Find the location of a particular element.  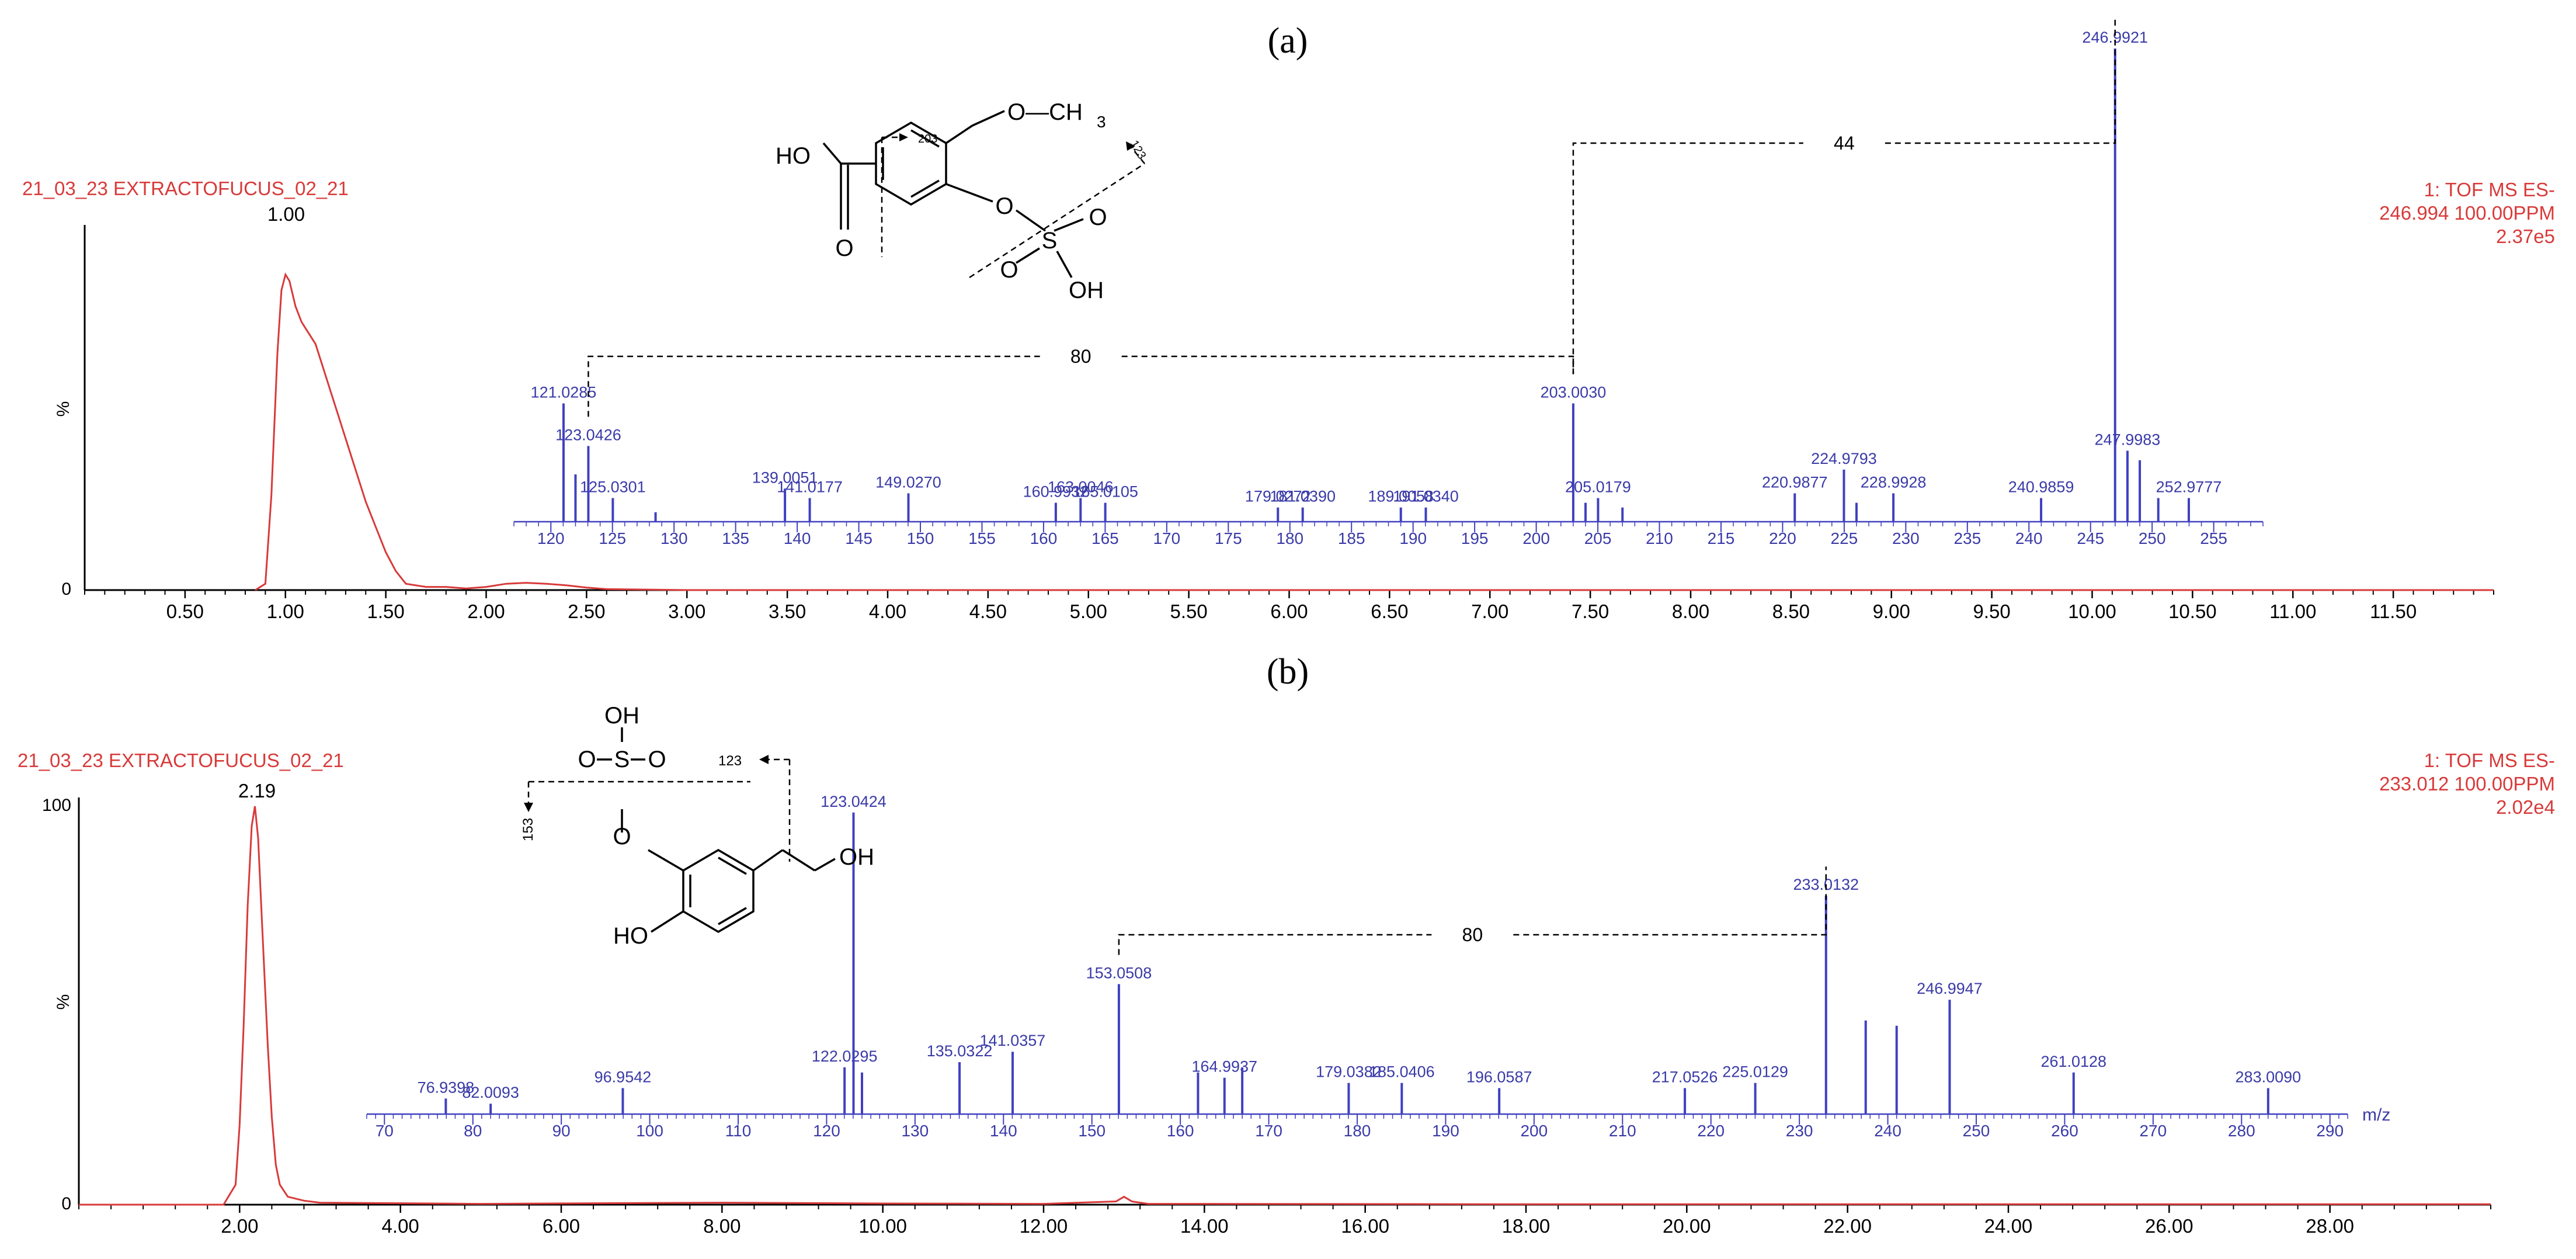

ring-double-bond-b3 is located at coordinates (733, 865).